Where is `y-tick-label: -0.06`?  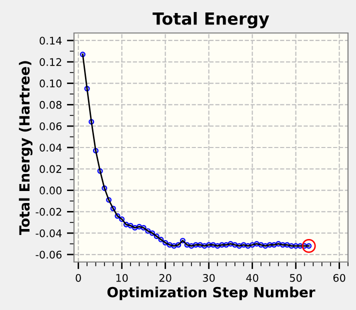
y-tick-label: -0.06 is located at coordinates (49, 254).